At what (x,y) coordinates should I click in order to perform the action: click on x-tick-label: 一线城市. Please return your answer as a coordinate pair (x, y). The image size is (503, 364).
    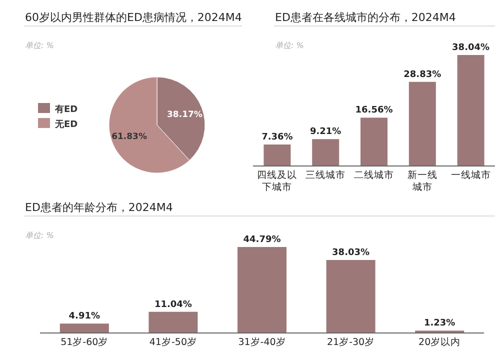
    Looking at the image, I should click on (470, 175).